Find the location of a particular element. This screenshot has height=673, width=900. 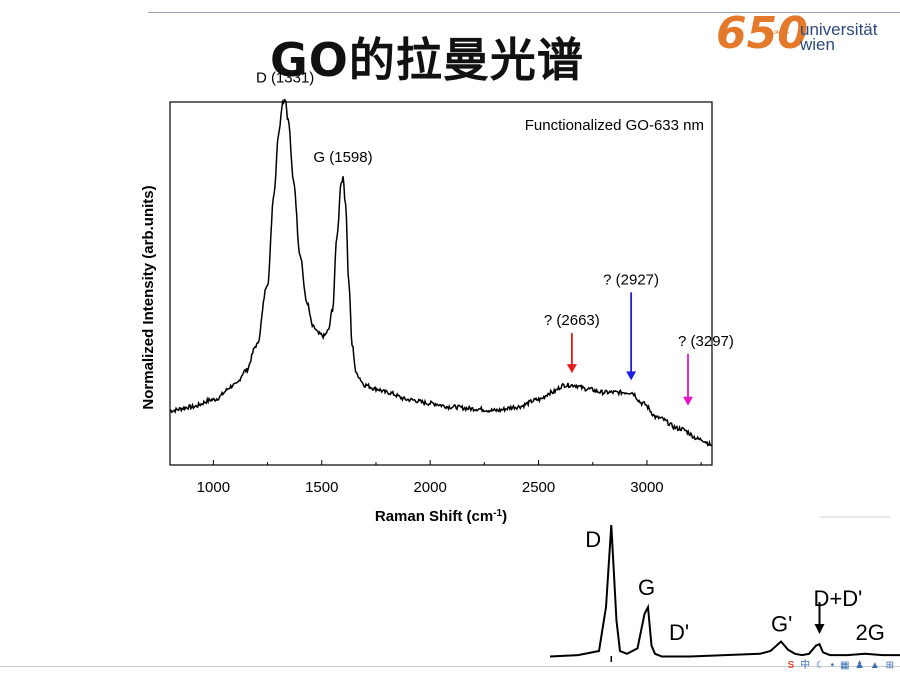

second-spectrum-line is located at coordinates (724, 591).